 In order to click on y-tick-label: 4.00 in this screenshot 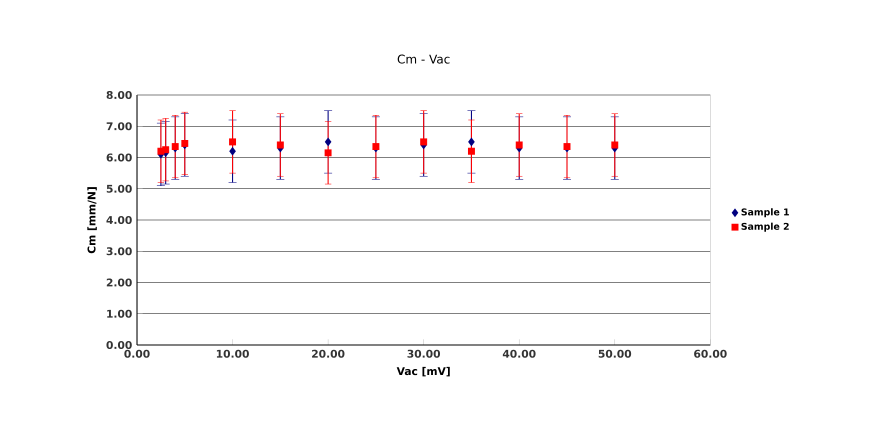, I will do `click(119, 220)`.